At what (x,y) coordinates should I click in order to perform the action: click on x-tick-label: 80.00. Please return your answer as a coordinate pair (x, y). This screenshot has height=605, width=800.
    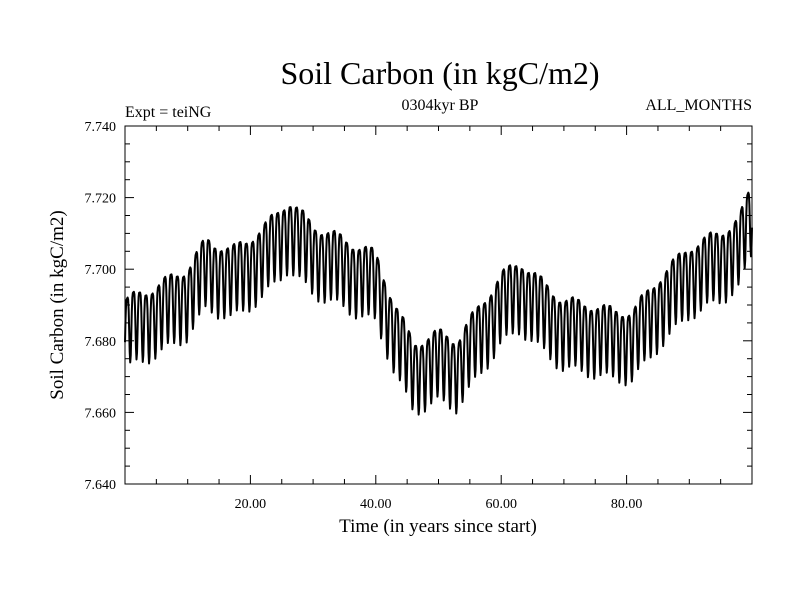
    Looking at the image, I should click on (627, 504).